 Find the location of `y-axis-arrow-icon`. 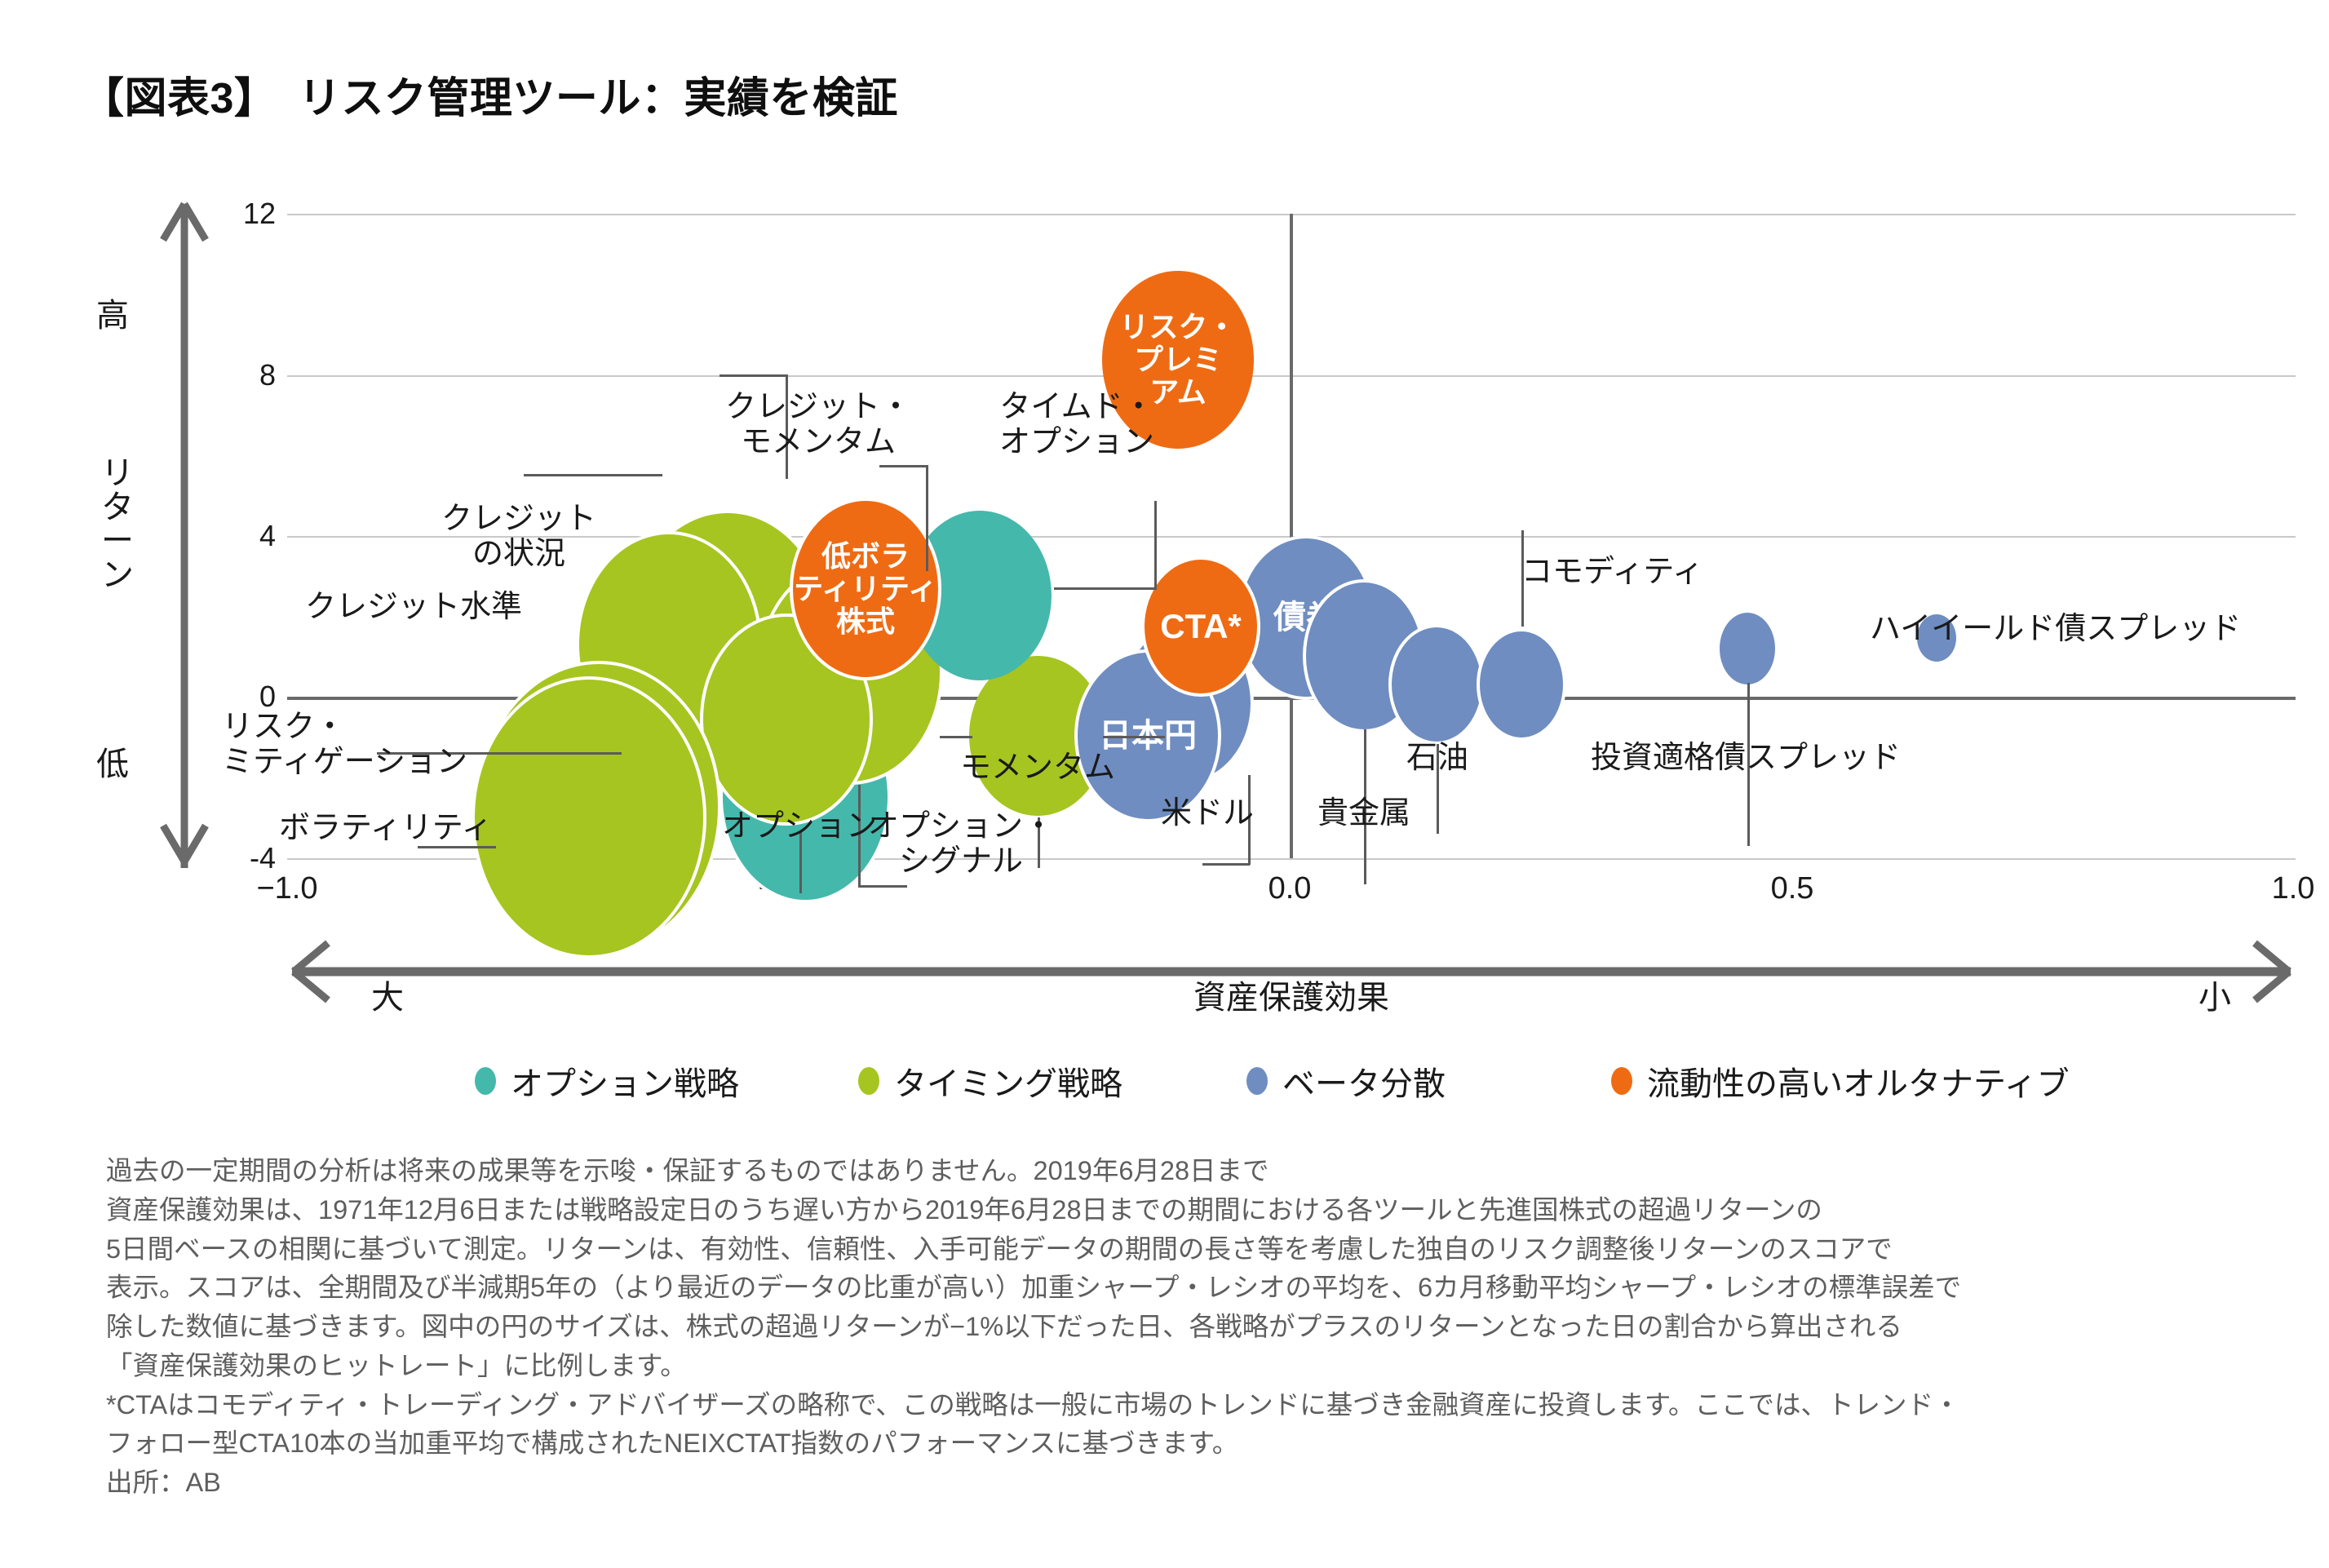

y-axis-arrow-icon is located at coordinates (184, 535).